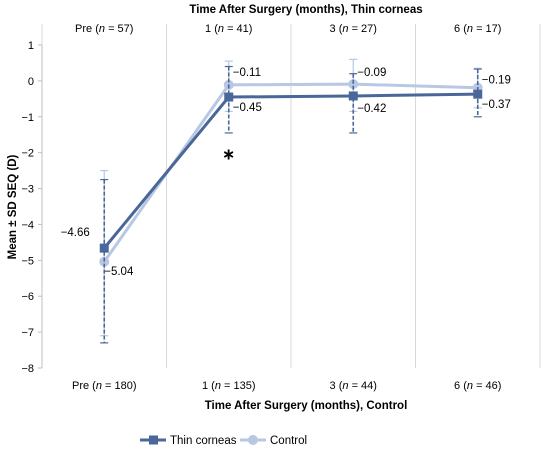 The width and height of the screenshot is (550, 451). I want to click on y-tick-label: 1, so click(31, 46).